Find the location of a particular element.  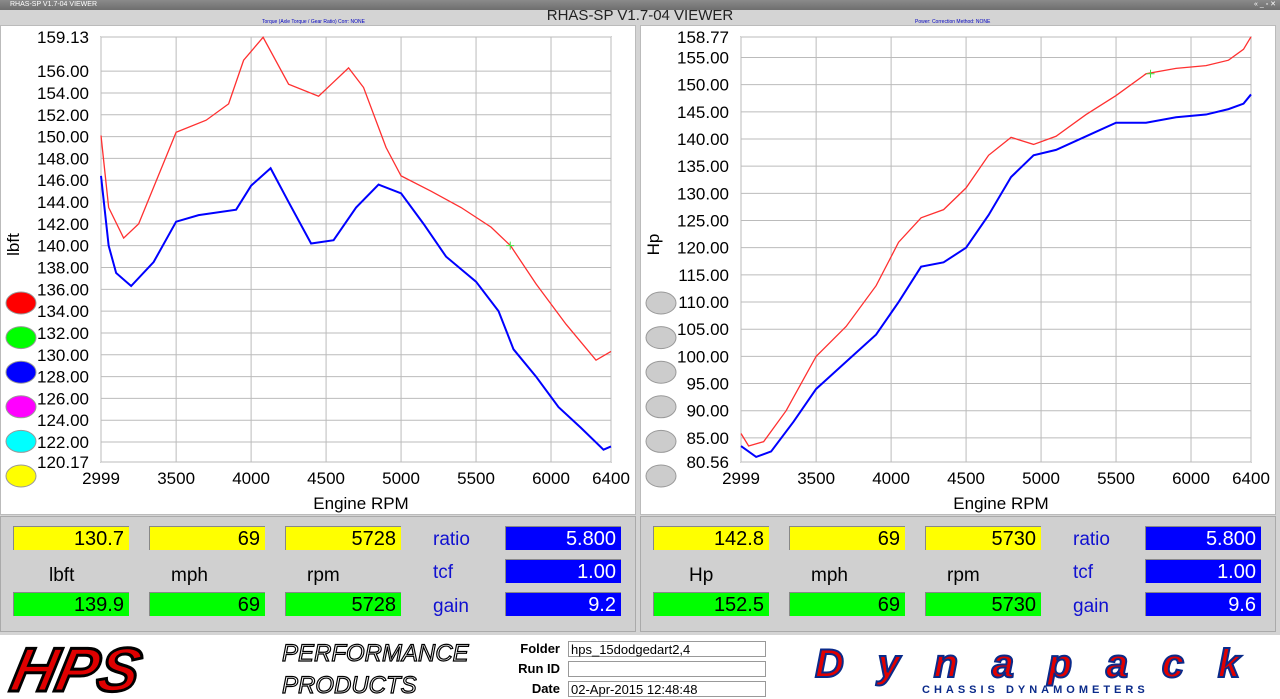

y-tick-label: 134.00 is located at coordinates (63, 311).